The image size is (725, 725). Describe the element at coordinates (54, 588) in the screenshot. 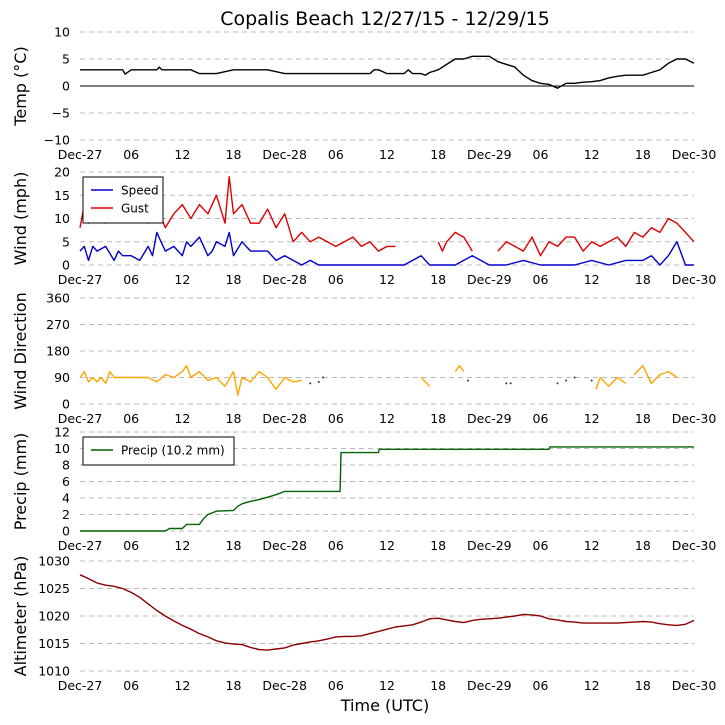

I see `y-tick-label: 1025` at that location.